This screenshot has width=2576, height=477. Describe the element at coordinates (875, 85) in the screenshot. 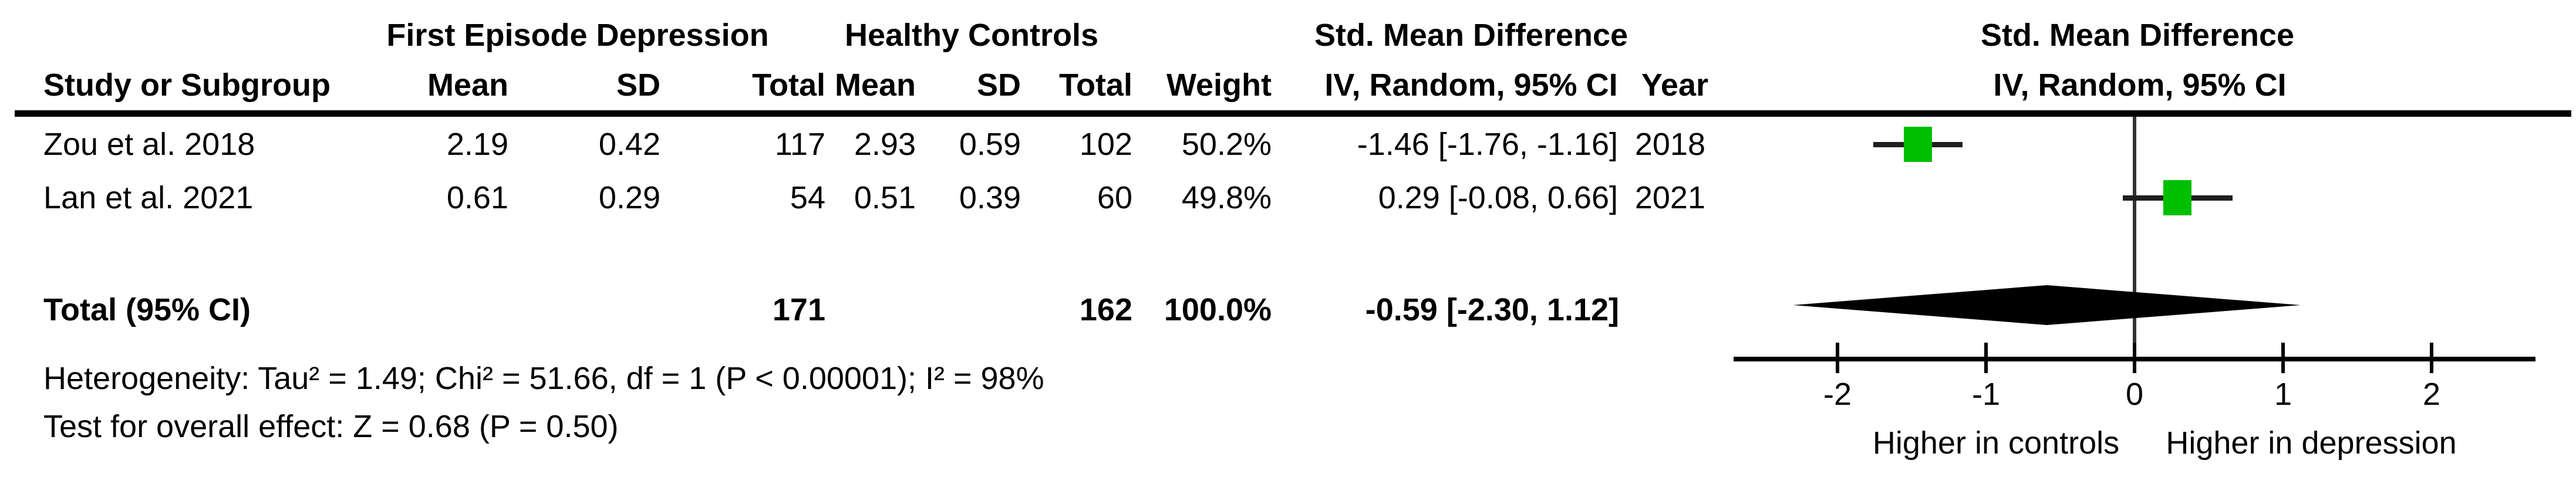

I see `col-mean-ctrl-header: Mean` at that location.